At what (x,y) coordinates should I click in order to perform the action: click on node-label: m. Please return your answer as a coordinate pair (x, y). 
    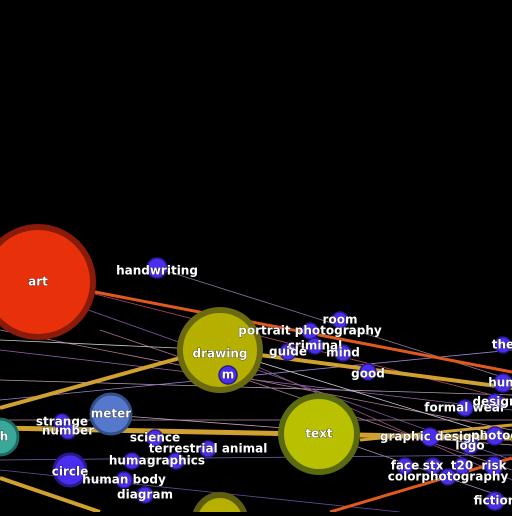
    Looking at the image, I should click on (228, 375).